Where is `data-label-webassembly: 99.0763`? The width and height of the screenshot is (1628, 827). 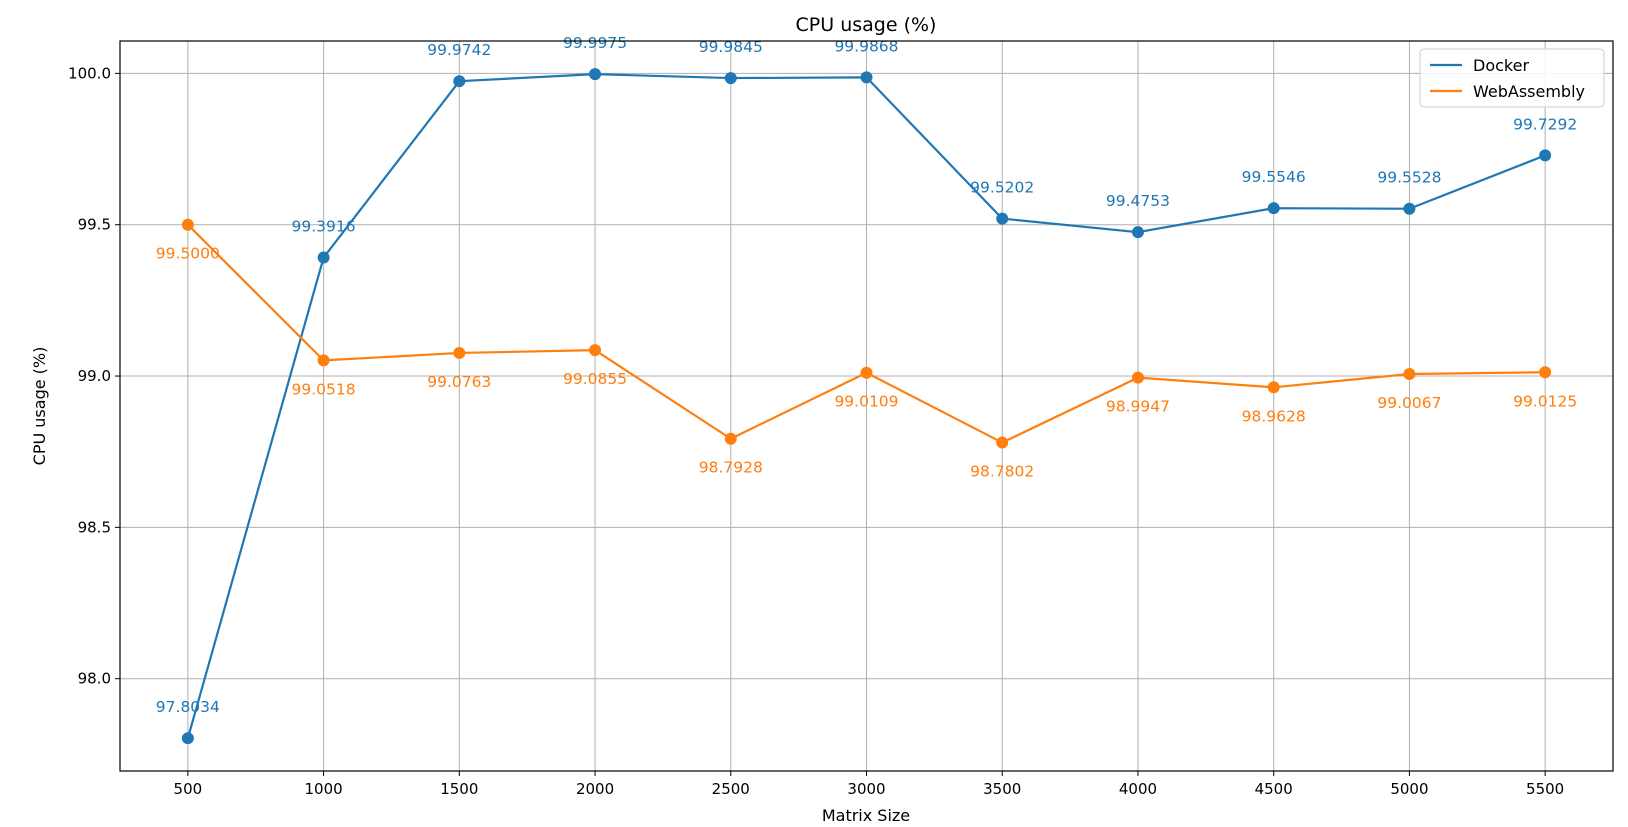 data-label-webassembly: 99.0763 is located at coordinates (459, 382).